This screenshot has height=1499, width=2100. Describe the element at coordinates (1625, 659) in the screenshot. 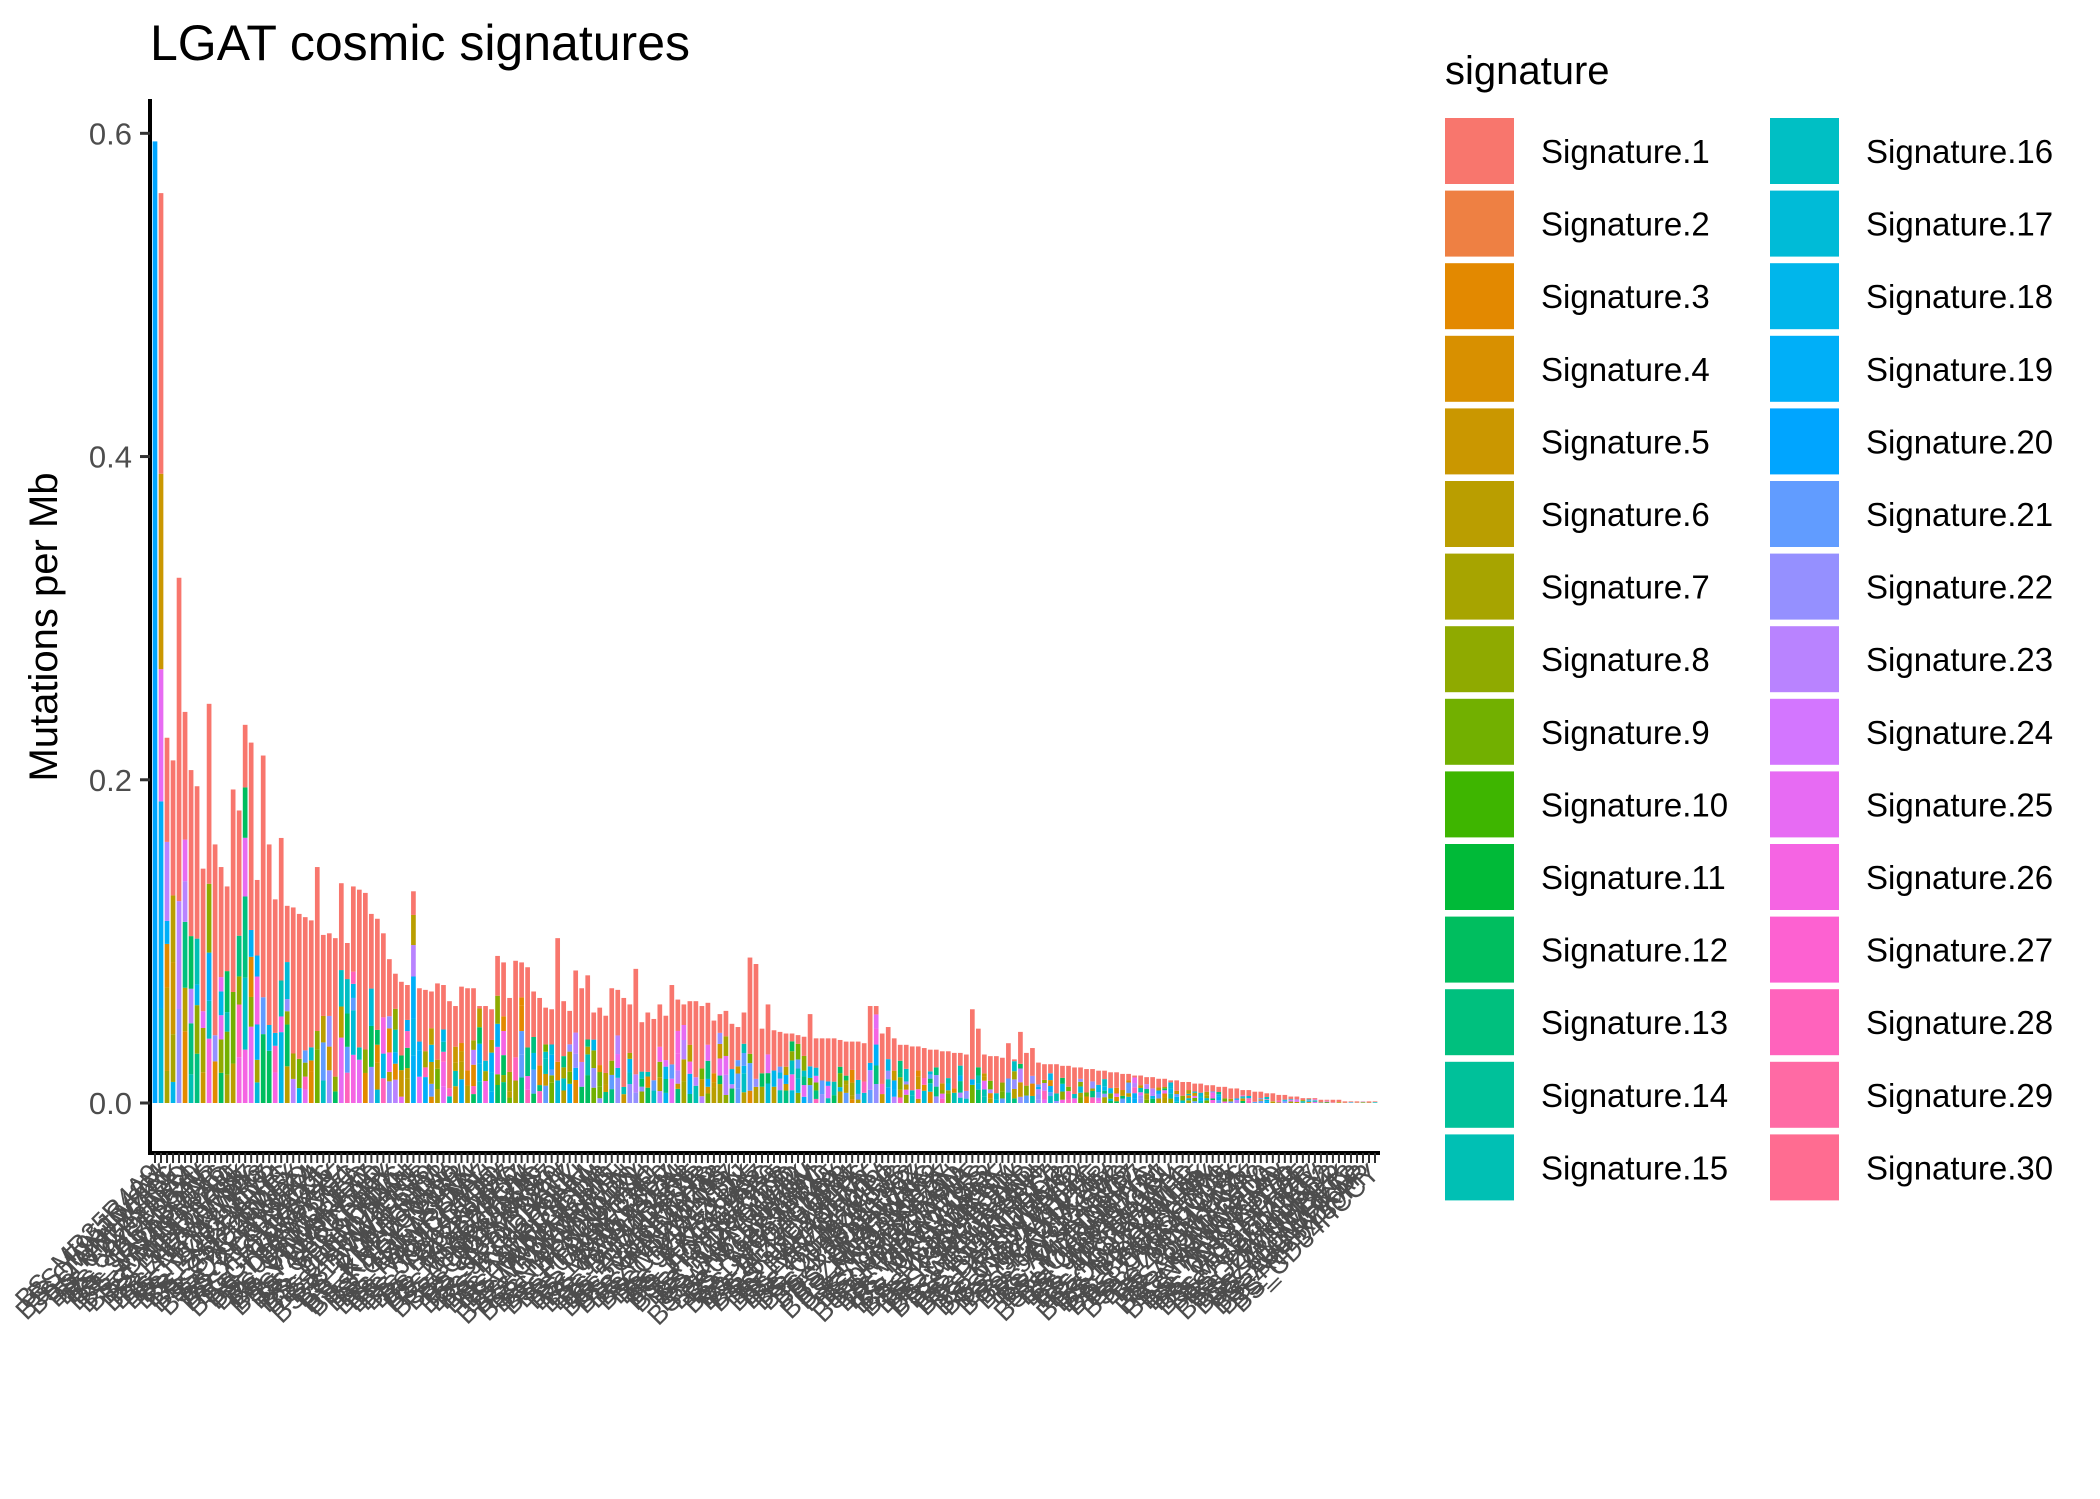

I see `legend-label: Signature.8` at that location.